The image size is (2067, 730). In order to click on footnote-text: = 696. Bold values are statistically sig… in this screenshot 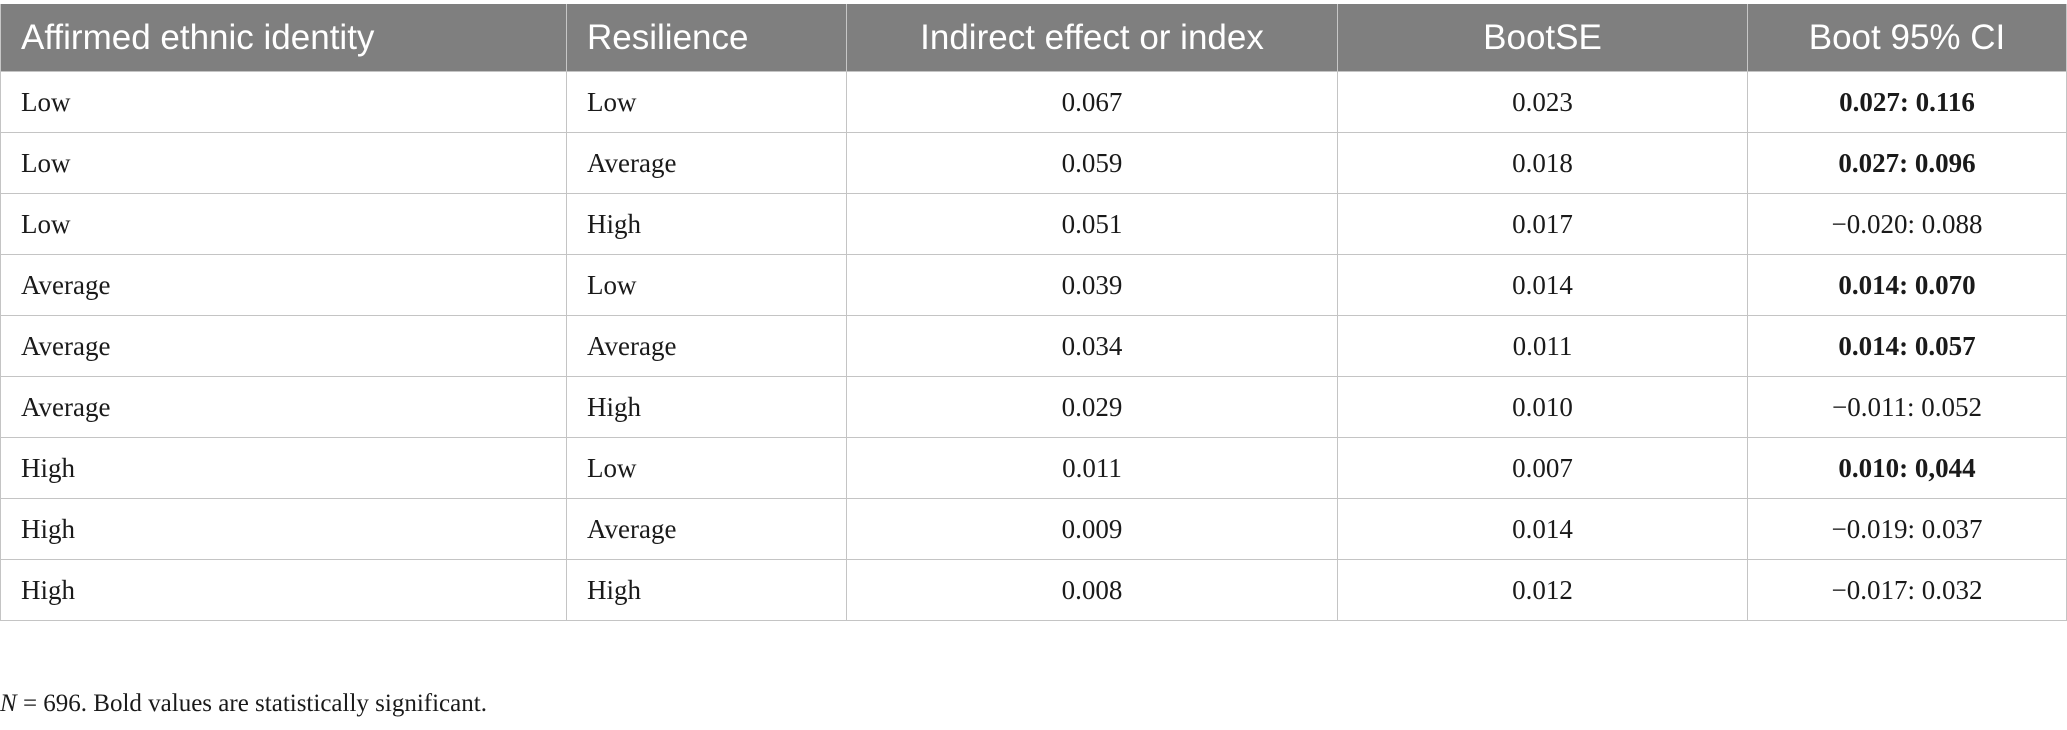, I will do `click(251, 703)`.